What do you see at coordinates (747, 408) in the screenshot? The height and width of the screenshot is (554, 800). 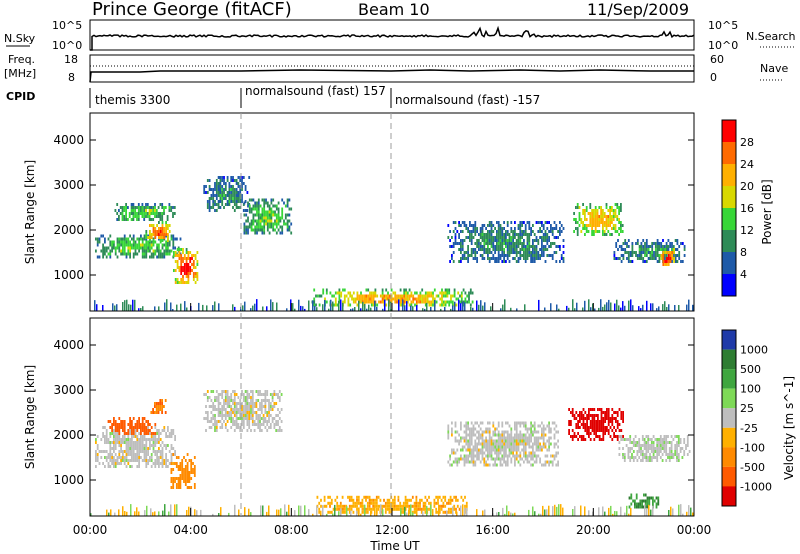 I see `colorbar-tick-label: 25` at bounding box center [747, 408].